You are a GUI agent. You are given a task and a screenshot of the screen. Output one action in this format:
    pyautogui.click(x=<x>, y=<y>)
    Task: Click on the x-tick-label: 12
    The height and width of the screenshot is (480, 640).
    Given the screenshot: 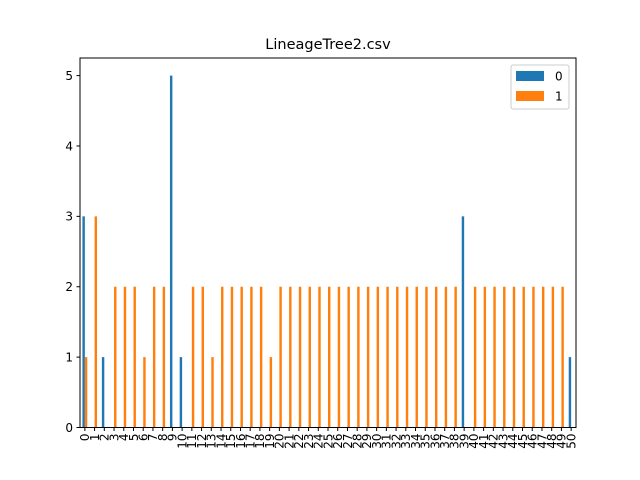 What is the action you would take?
    pyautogui.click(x=202, y=441)
    